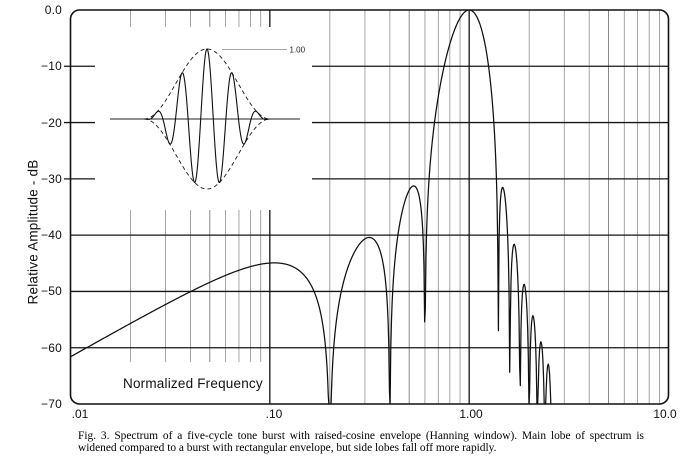 This screenshot has width=696, height=462. Describe the element at coordinates (80, 414) in the screenshot. I see `x-tick-label: .01` at that location.